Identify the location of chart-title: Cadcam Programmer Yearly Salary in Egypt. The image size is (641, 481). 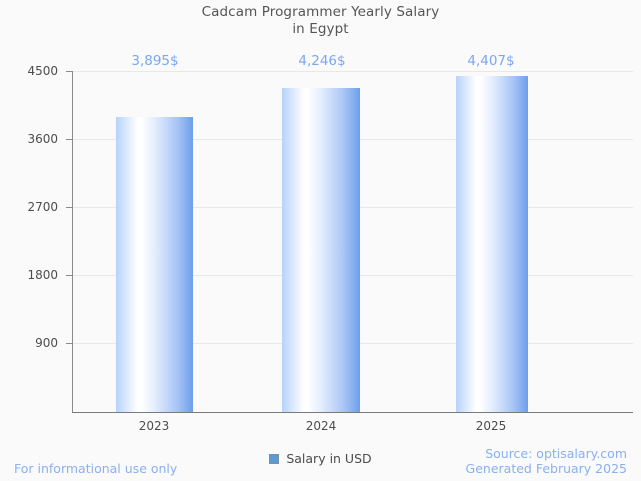
(320, 21).